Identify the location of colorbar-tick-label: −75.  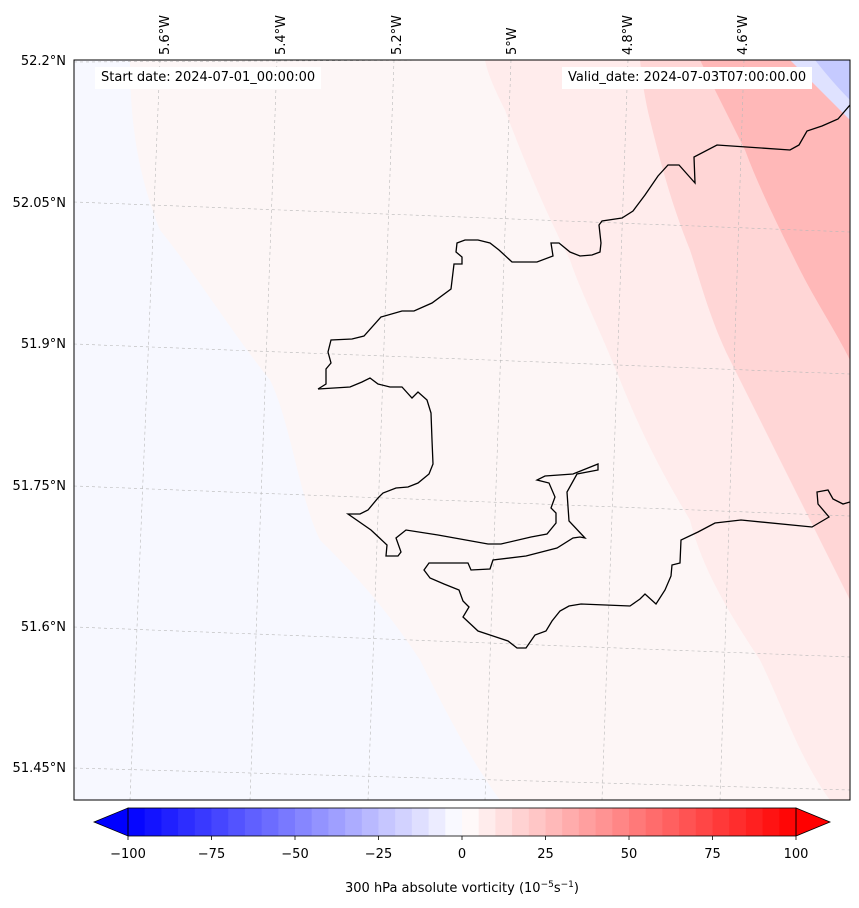
(211, 854).